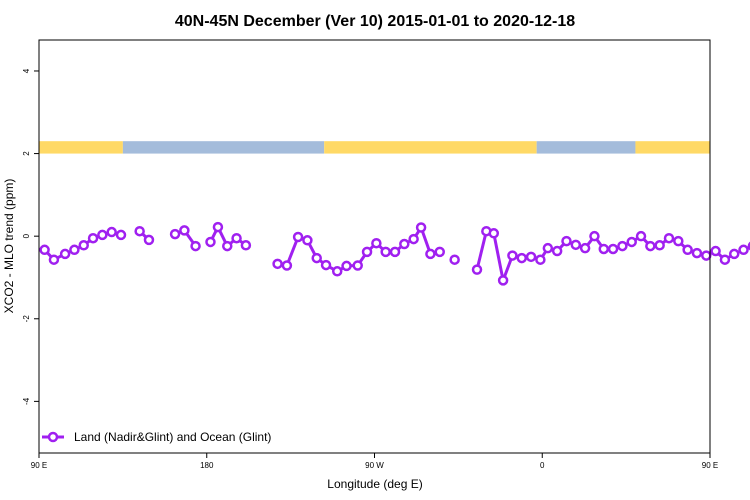  What do you see at coordinates (374, 484) in the screenshot?
I see `x-axis-label: Longitude (deg E)` at bounding box center [374, 484].